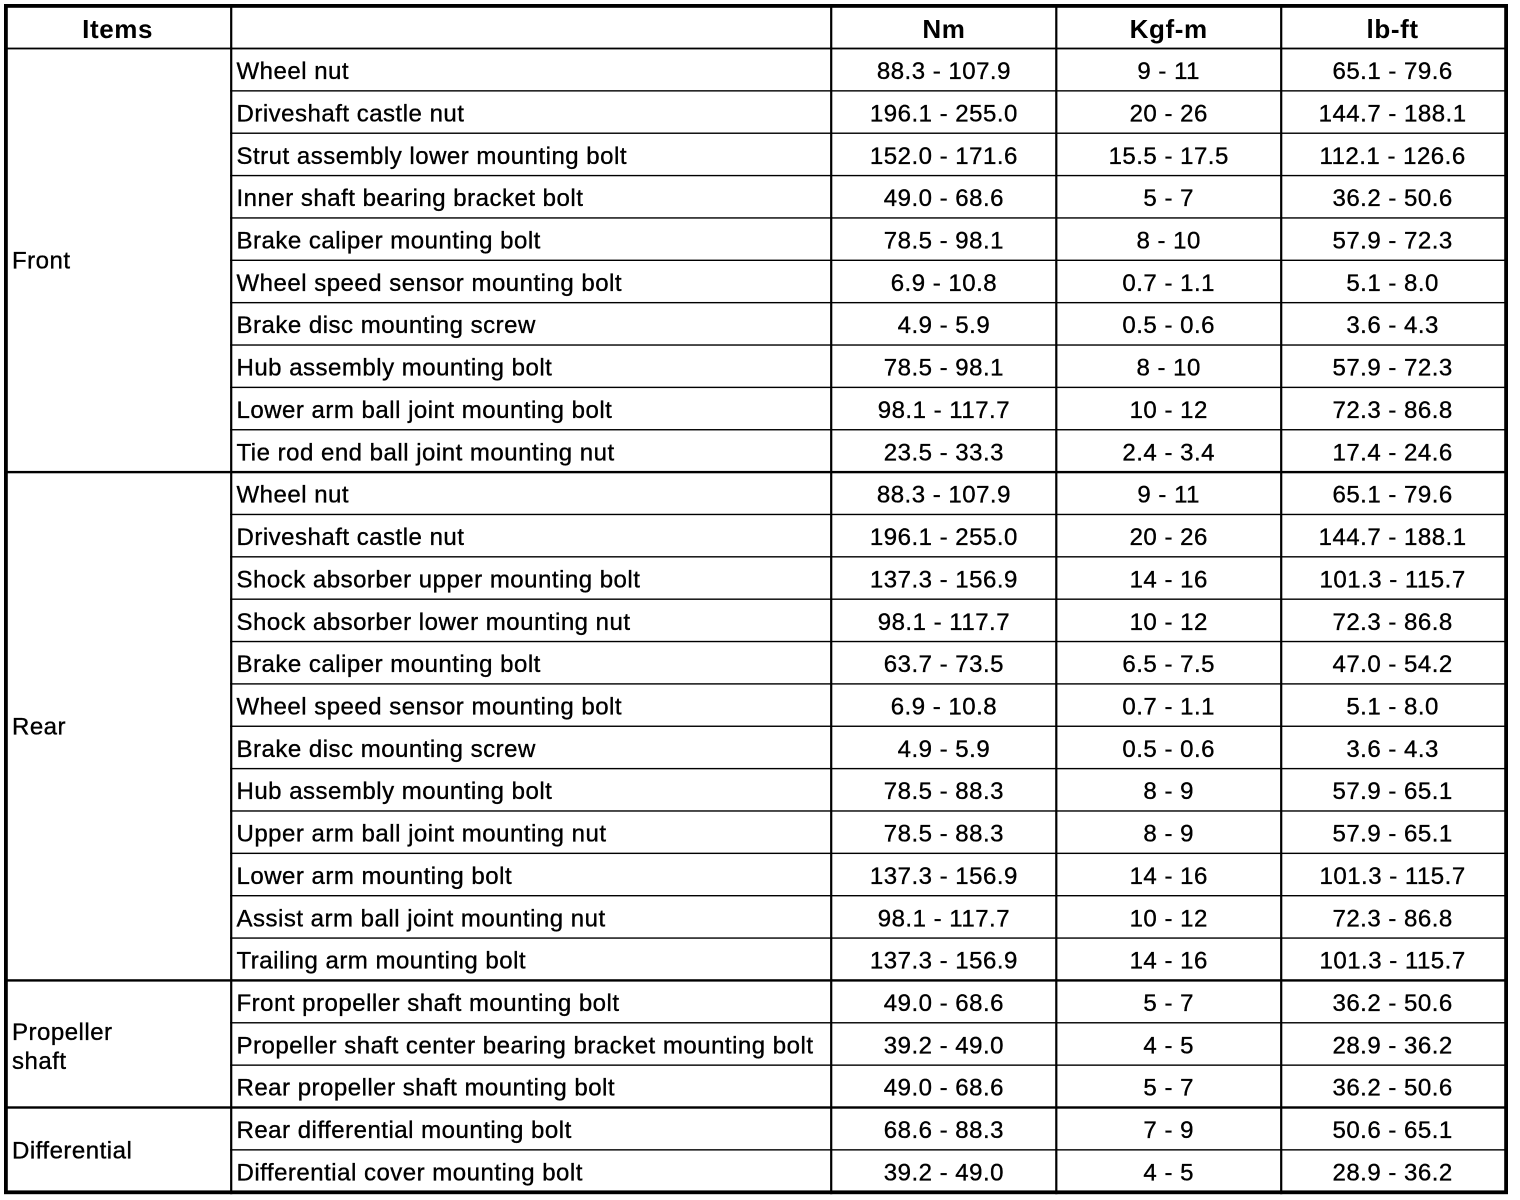 This screenshot has height=1200, width=1520. What do you see at coordinates (422, 834) in the screenshot?
I see `svg-text:Upper arm ball joint mounting: Upper arm ball joint mounting nut` at bounding box center [422, 834].